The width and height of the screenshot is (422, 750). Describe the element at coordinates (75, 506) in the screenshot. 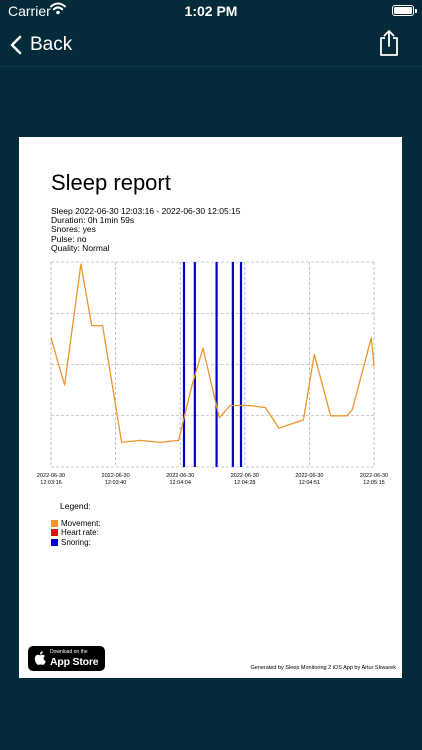

I see `legend-title: Legend:` at that location.